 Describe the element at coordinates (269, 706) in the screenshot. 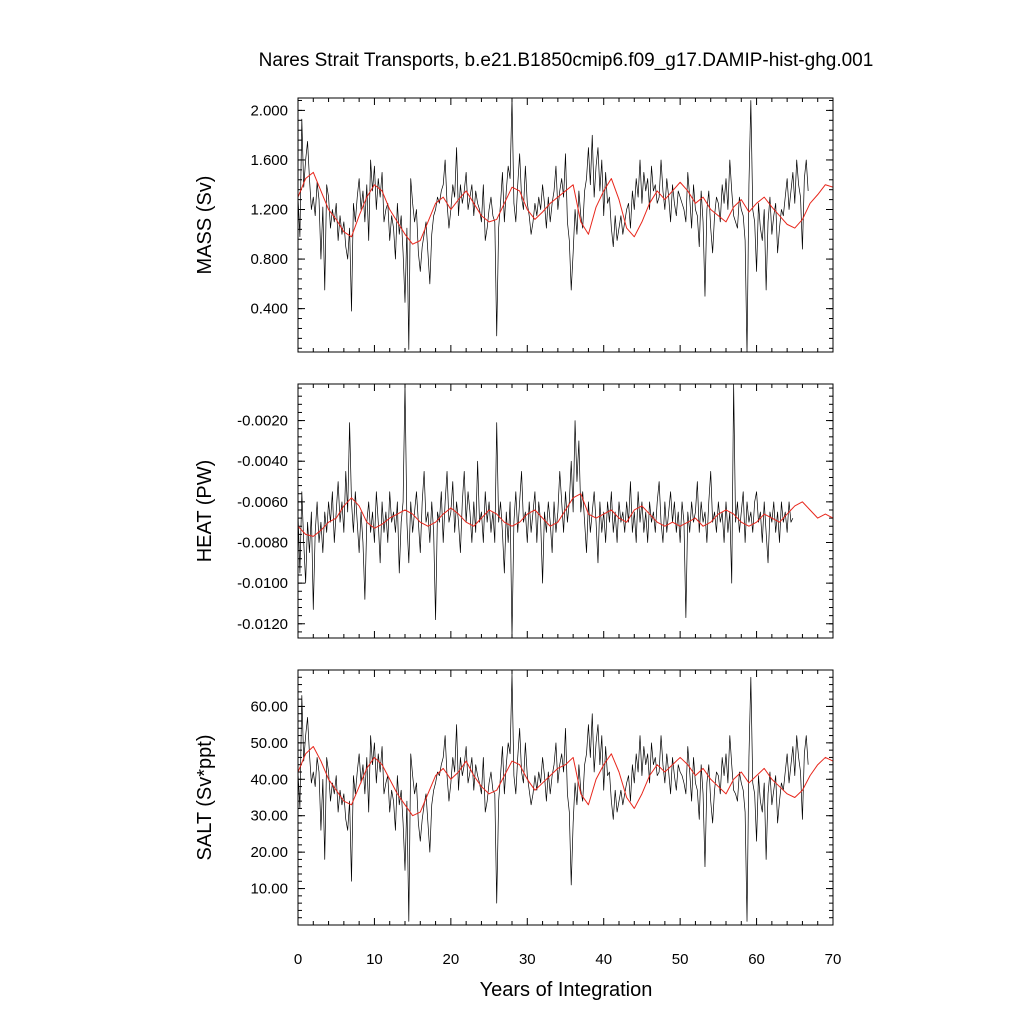

I see `y-tick-label: 60.00` at that location.